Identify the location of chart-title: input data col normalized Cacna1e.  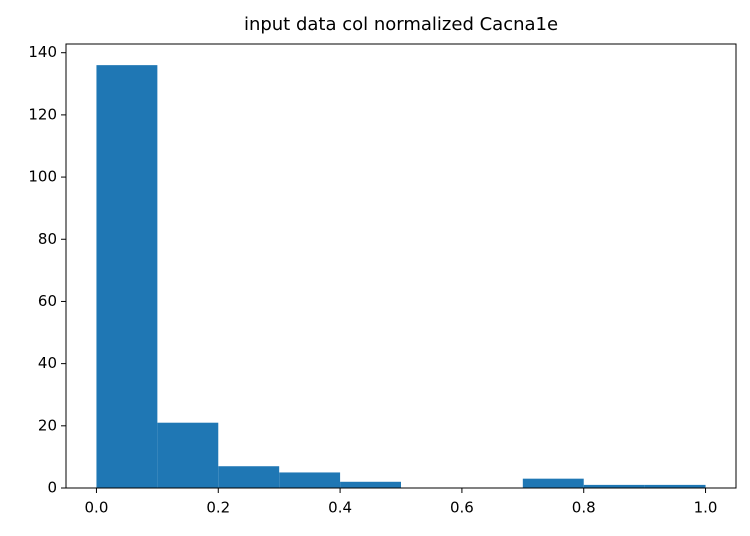
(401, 24).